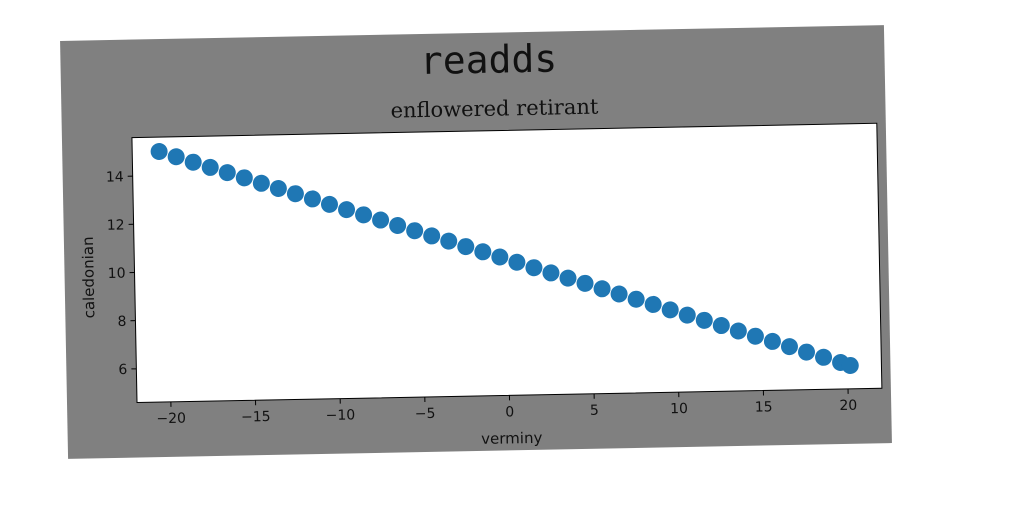 This screenshot has height=512, width=1024. Describe the element at coordinates (341, 415) in the screenshot. I see `x-tick-label: −10` at that location.